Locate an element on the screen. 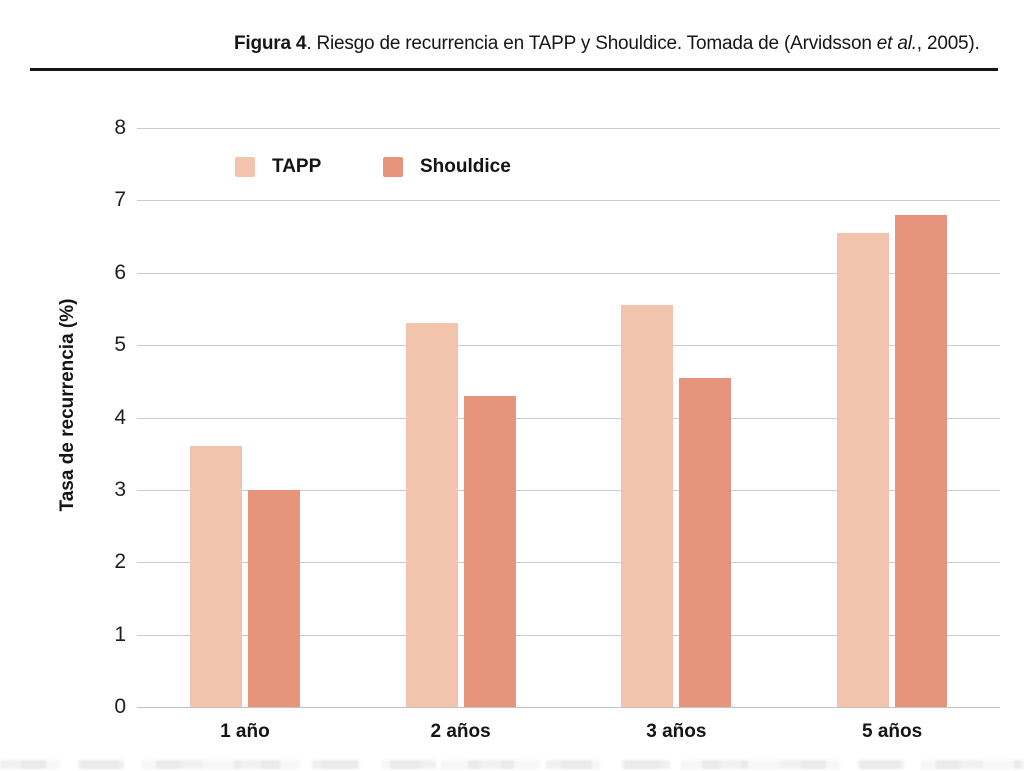 The height and width of the screenshot is (771, 1024). figure-caption-etal: et al. is located at coordinates (896, 43).